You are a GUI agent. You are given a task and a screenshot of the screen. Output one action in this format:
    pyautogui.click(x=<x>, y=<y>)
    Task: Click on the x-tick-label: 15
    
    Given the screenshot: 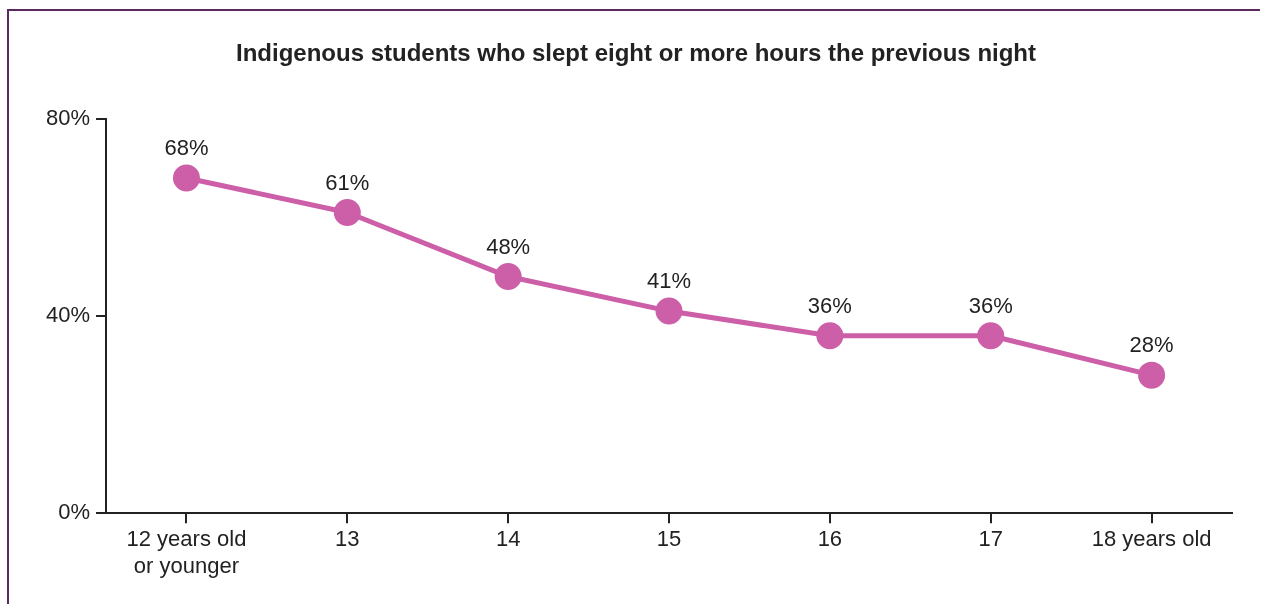 What is the action you would take?
    pyautogui.click(x=669, y=539)
    